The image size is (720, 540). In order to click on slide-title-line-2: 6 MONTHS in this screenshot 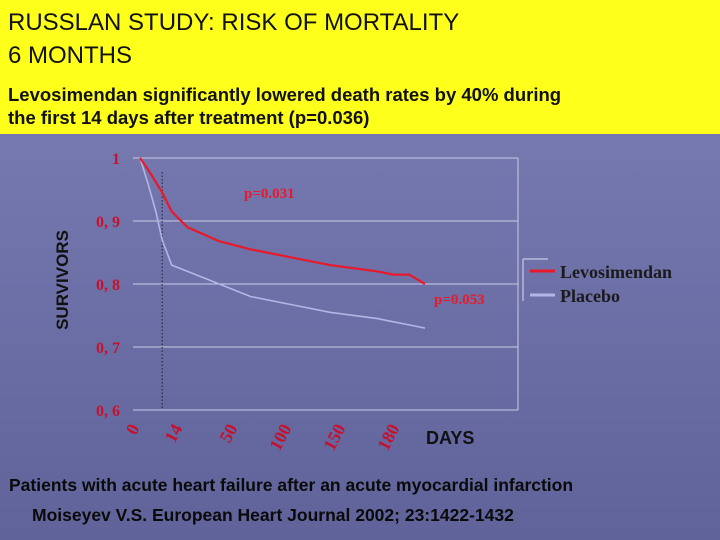, I will do `click(70, 55)`.